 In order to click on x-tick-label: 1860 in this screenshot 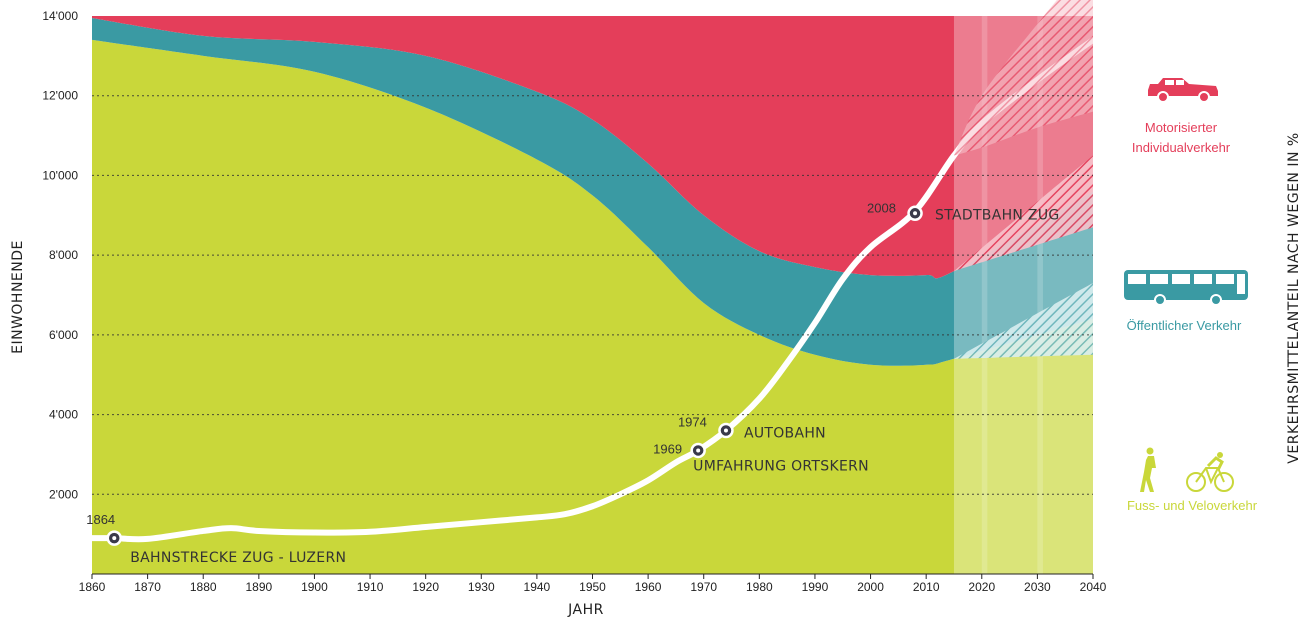, I will do `click(92, 587)`.